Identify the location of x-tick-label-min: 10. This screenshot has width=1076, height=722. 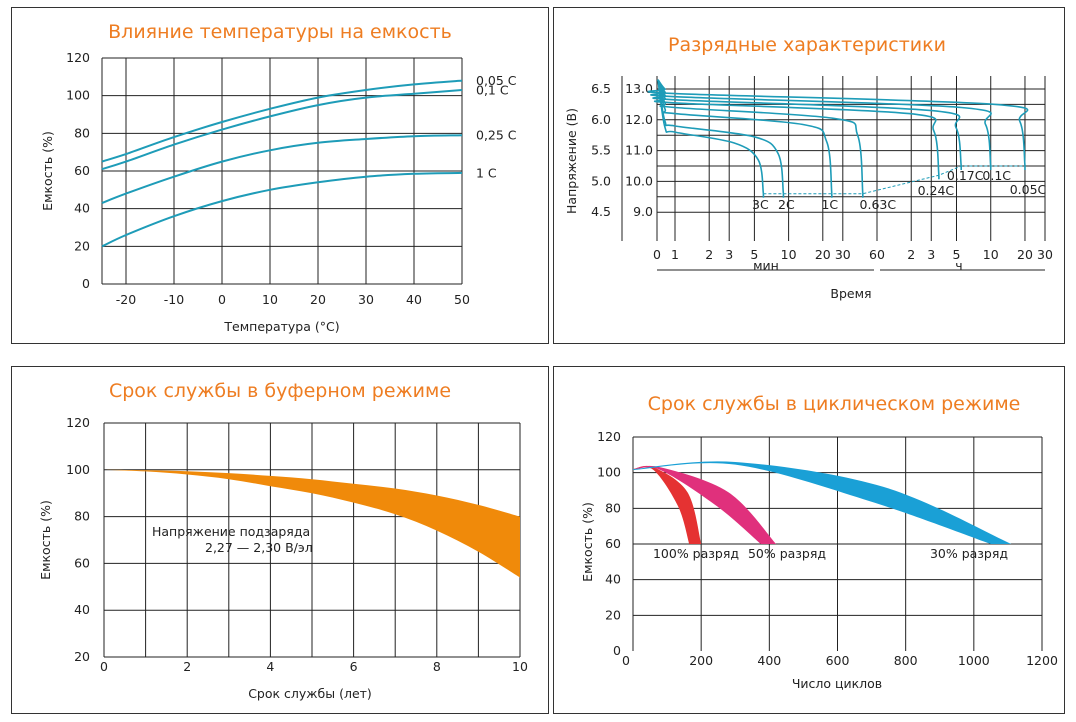
(789, 254).